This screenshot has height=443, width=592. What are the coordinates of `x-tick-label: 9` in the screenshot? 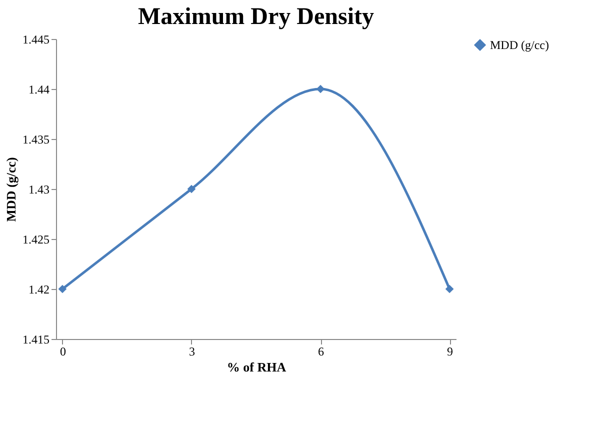 It's located at (450, 351).